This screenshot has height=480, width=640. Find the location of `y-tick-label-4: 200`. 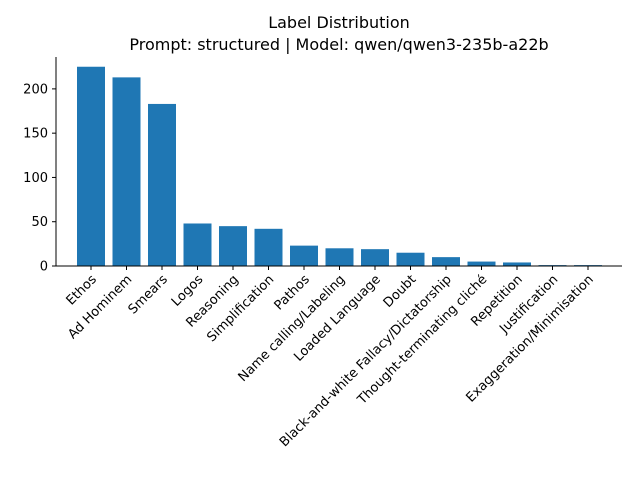

y-tick-label-4: 200 is located at coordinates (35, 89).